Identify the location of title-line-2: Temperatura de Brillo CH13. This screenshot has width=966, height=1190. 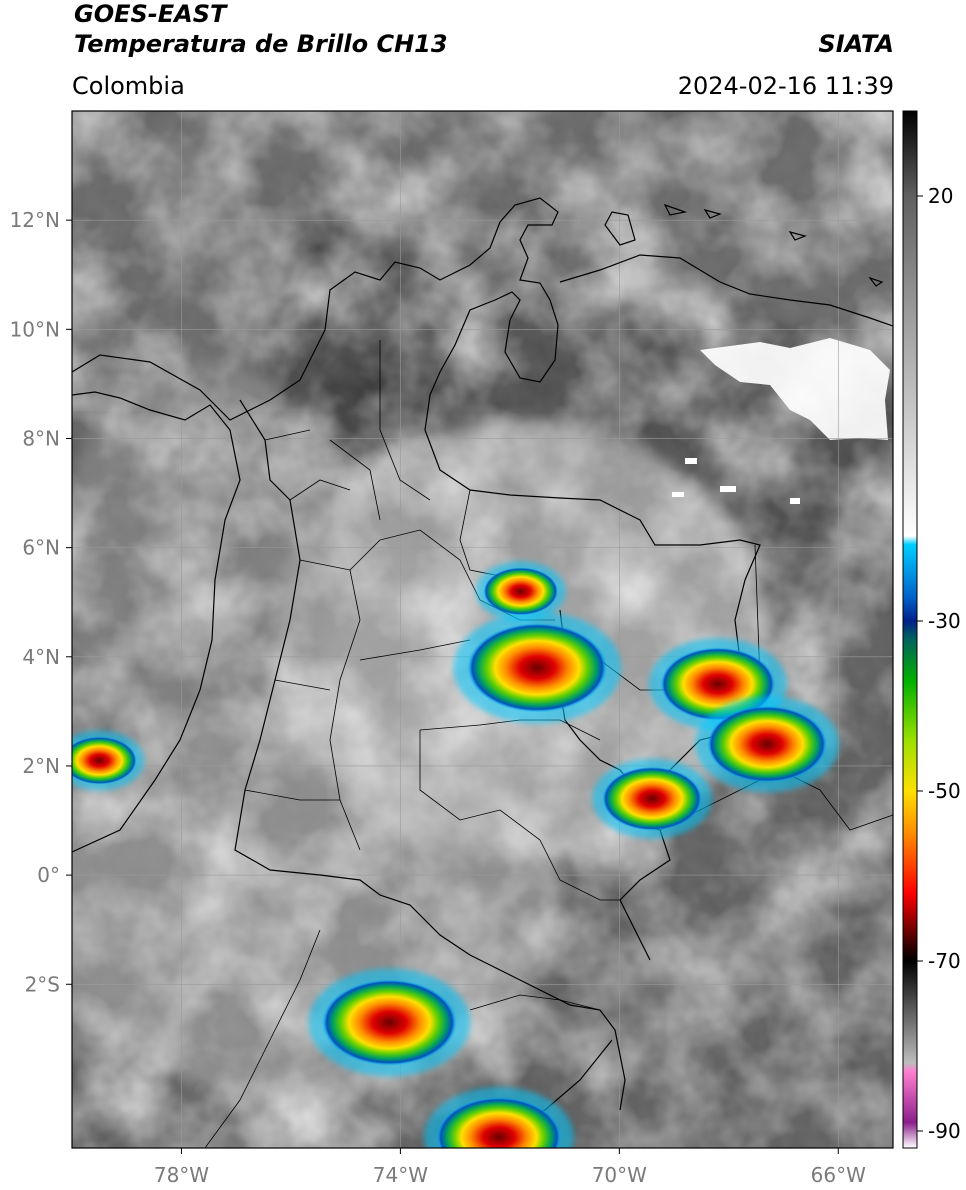
(261, 44).